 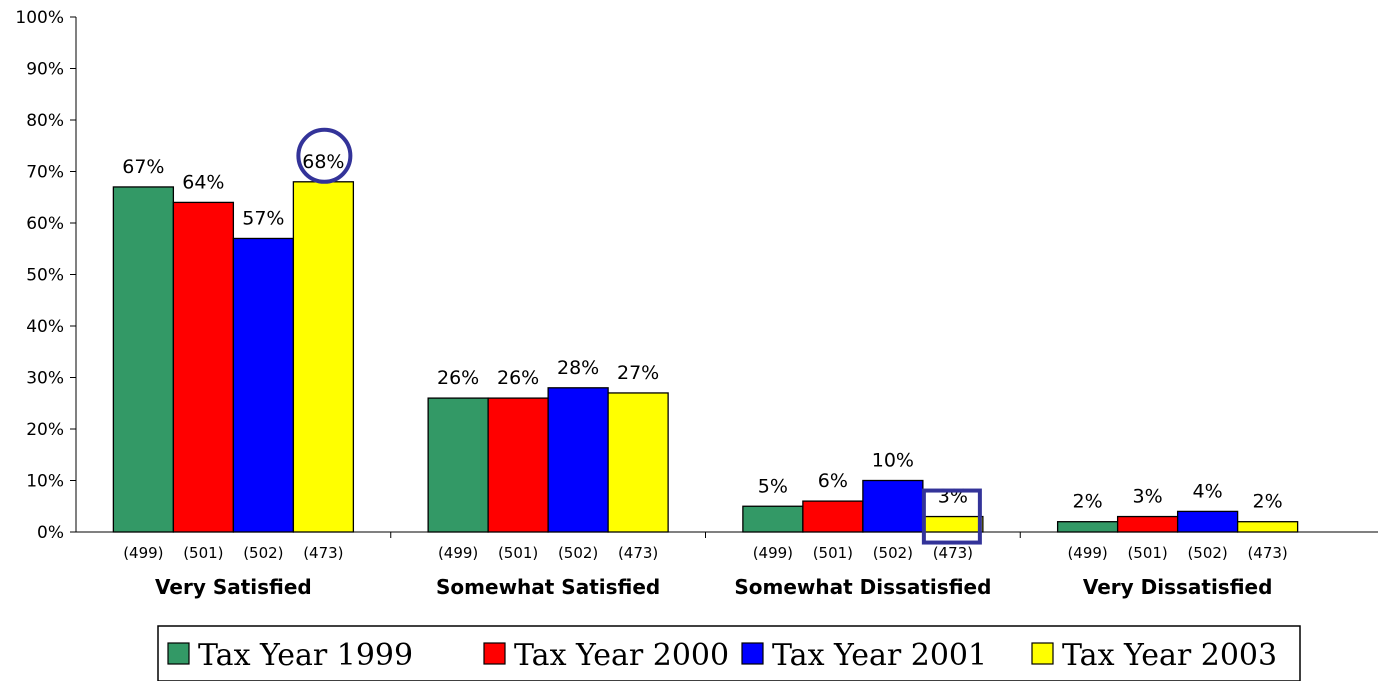 I want to click on y-tick-label: 0%, so click(x=50, y=533).